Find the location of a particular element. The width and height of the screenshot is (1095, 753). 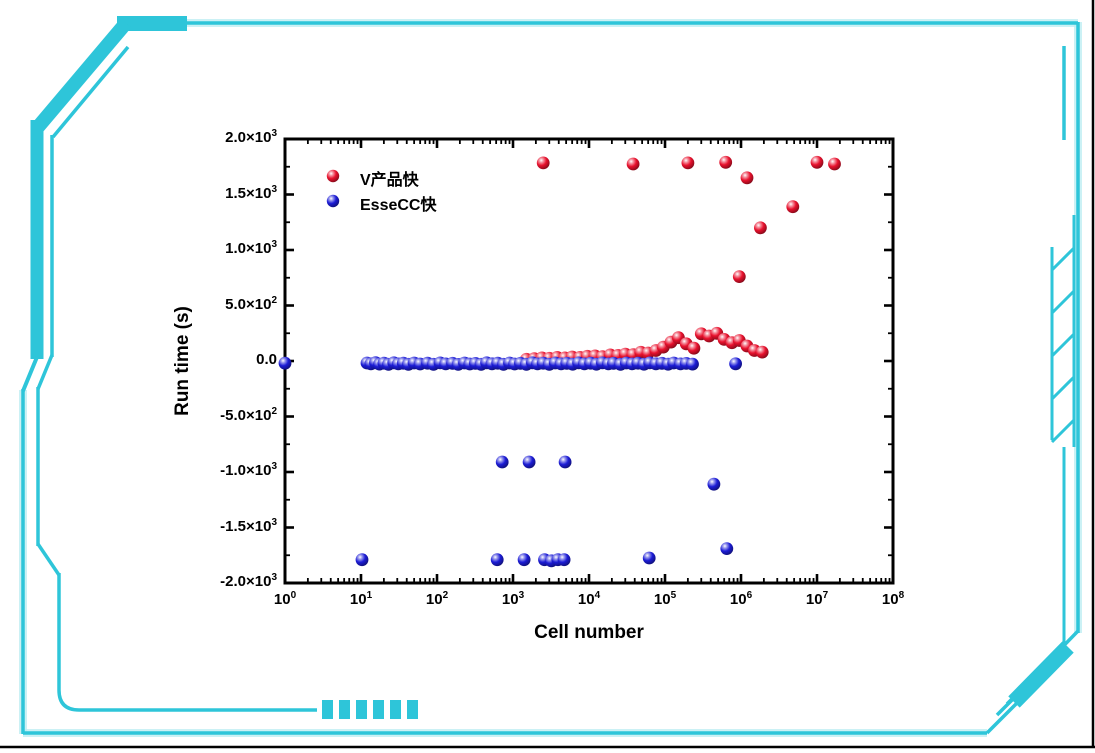

y-tick-label: -2.0×10³ is located at coordinates (248, 581).